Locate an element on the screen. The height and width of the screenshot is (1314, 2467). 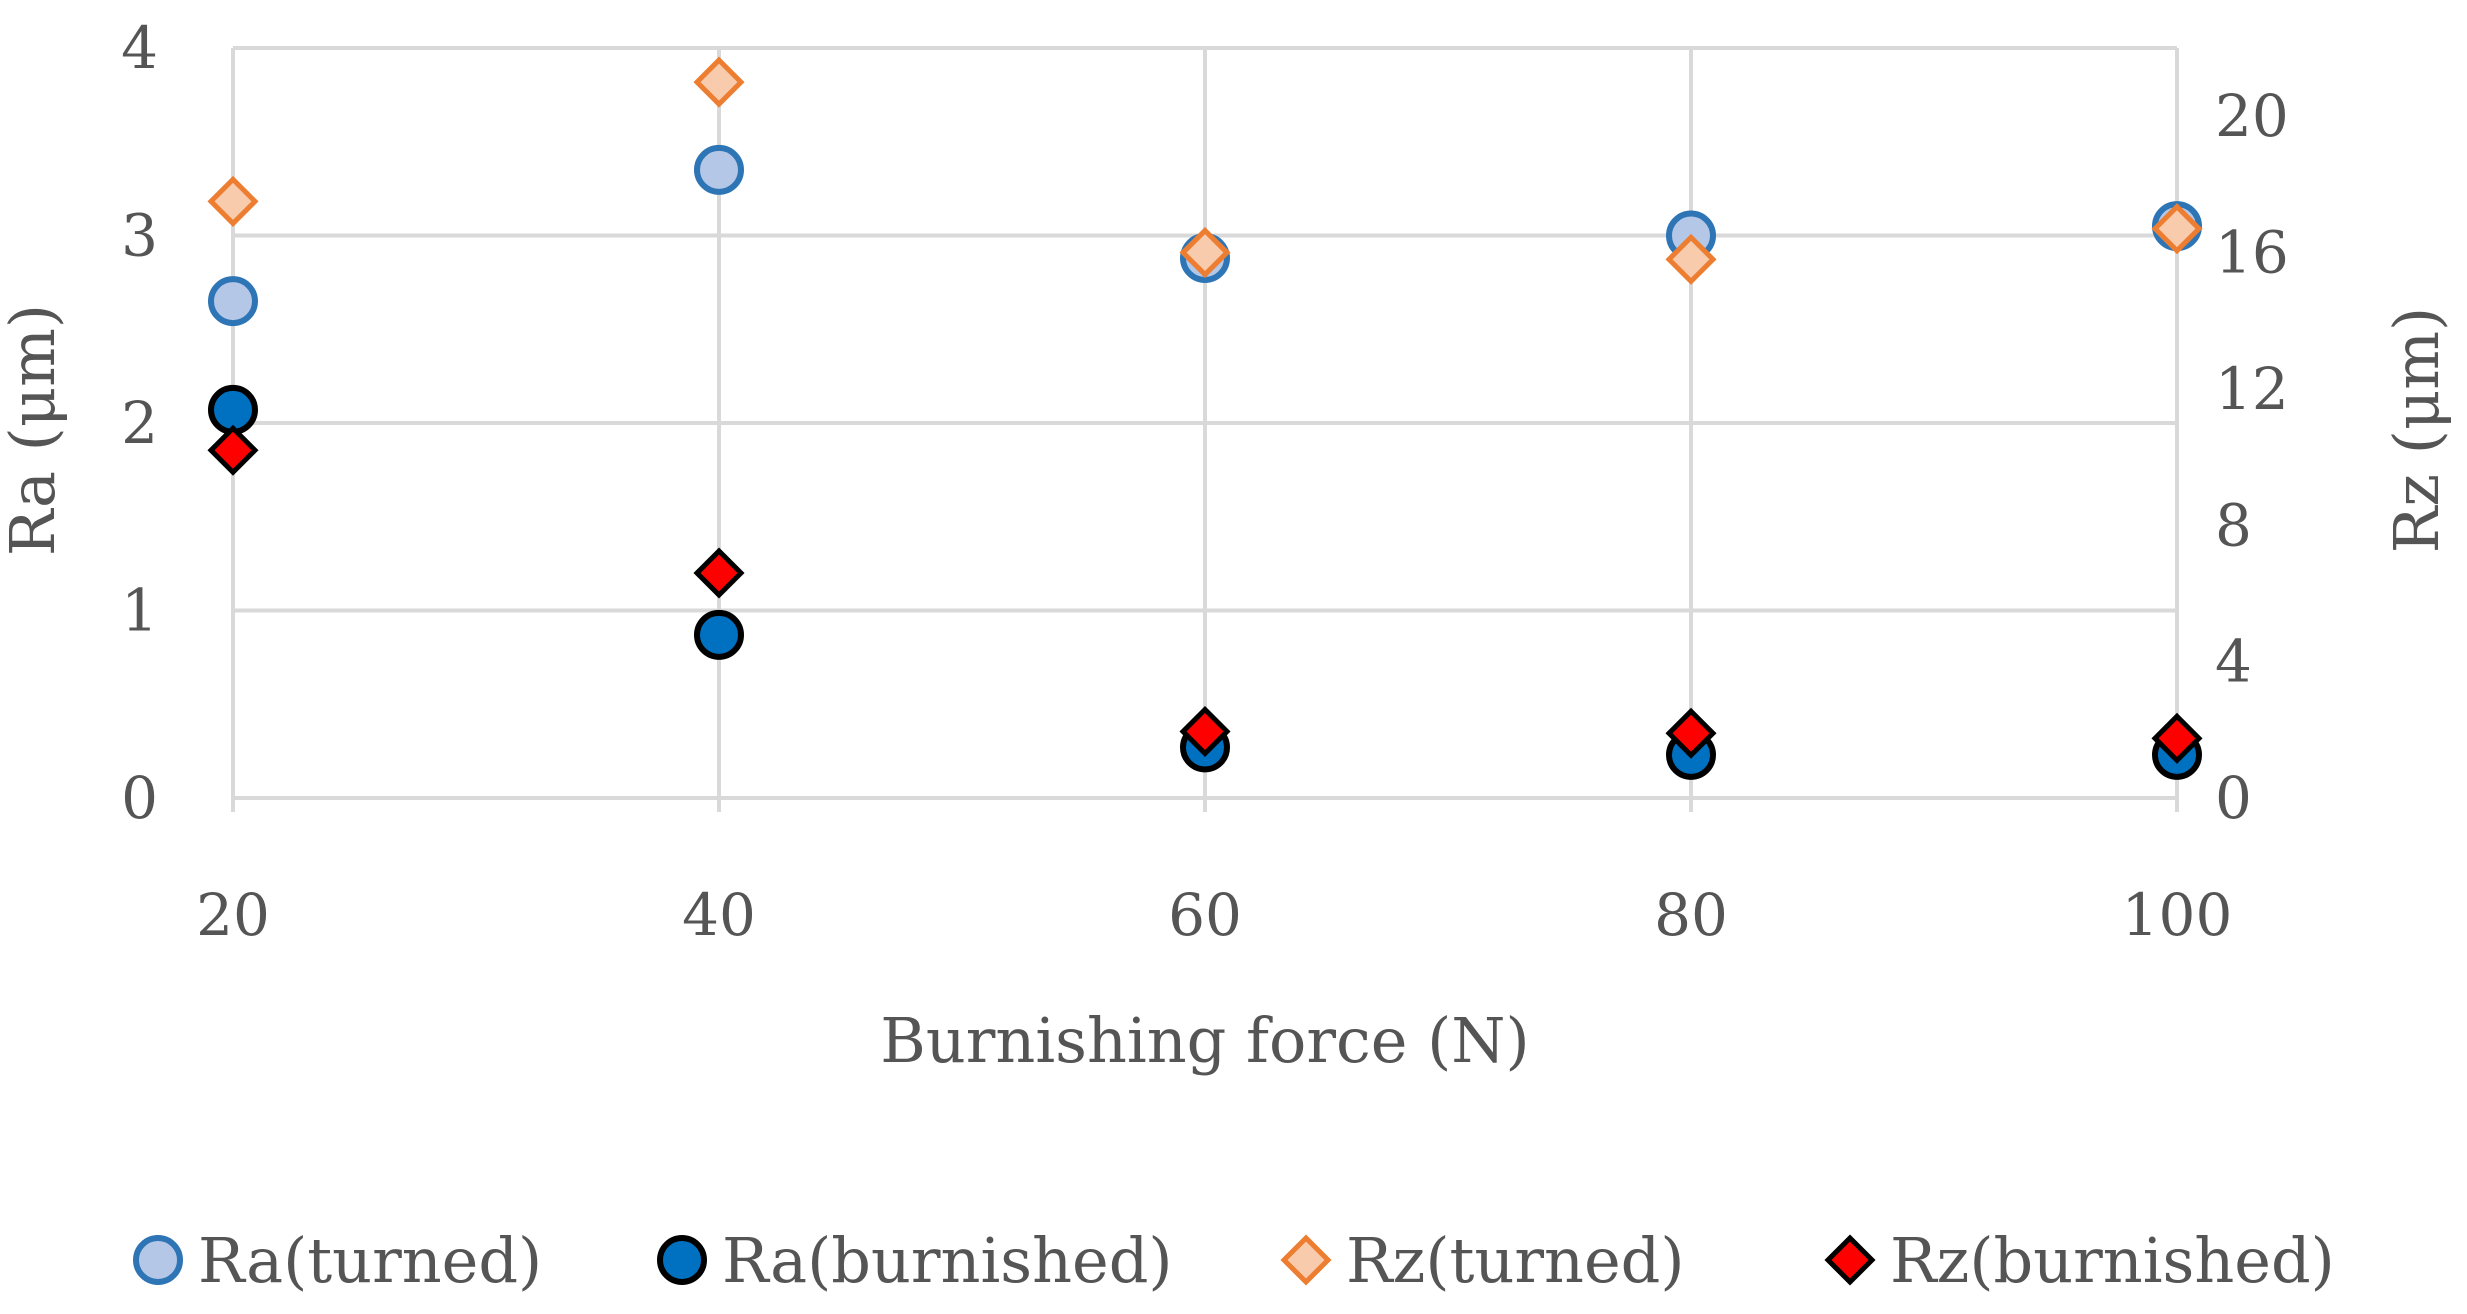
y2-tick-label: 4 is located at coordinates (2233, 662).